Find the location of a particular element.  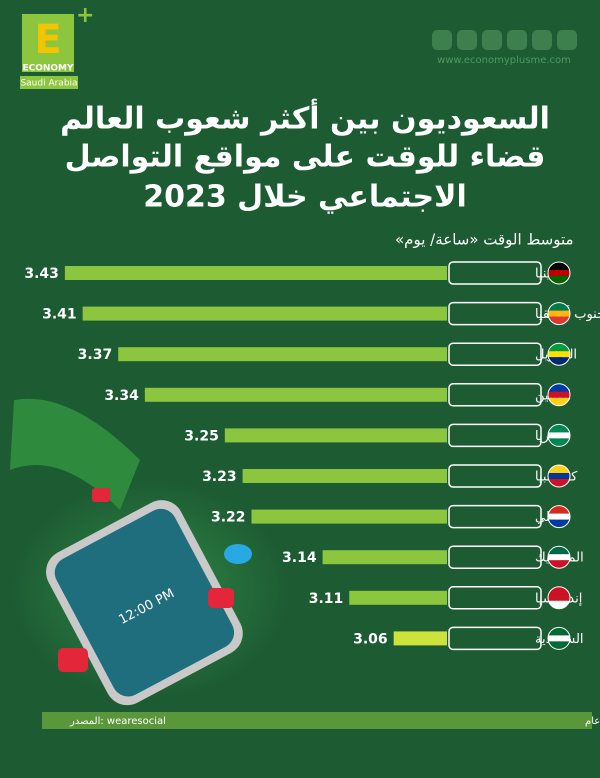

logo-strip is located at coordinates (49, 82).